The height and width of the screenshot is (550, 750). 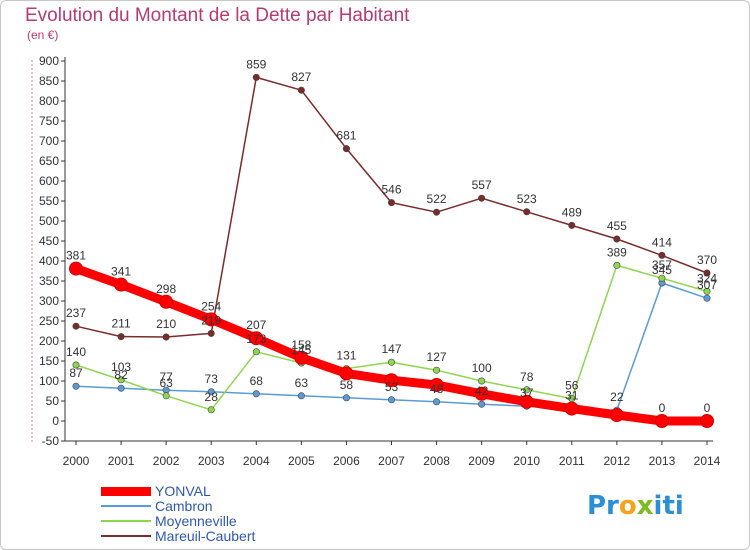 I want to click on x-tick-label: 2004, so click(x=256, y=461).